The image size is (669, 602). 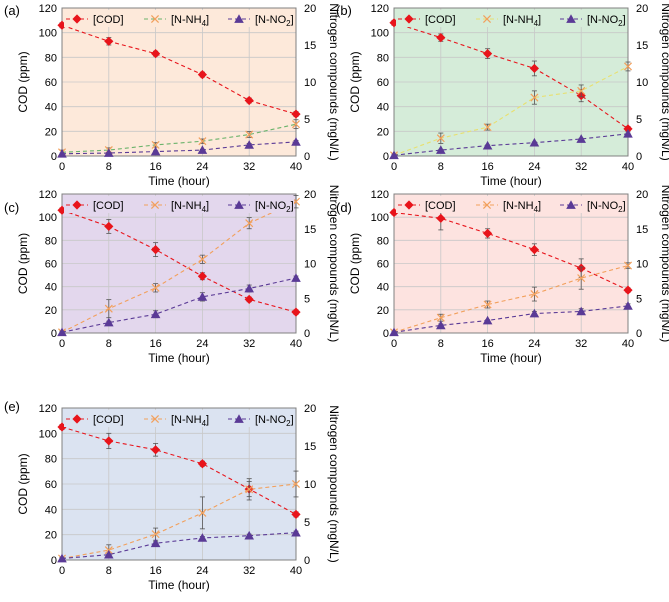 What do you see at coordinates (534, 344) in the screenshot?
I see `x-tick-label: 24` at bounding box center [534, 344].